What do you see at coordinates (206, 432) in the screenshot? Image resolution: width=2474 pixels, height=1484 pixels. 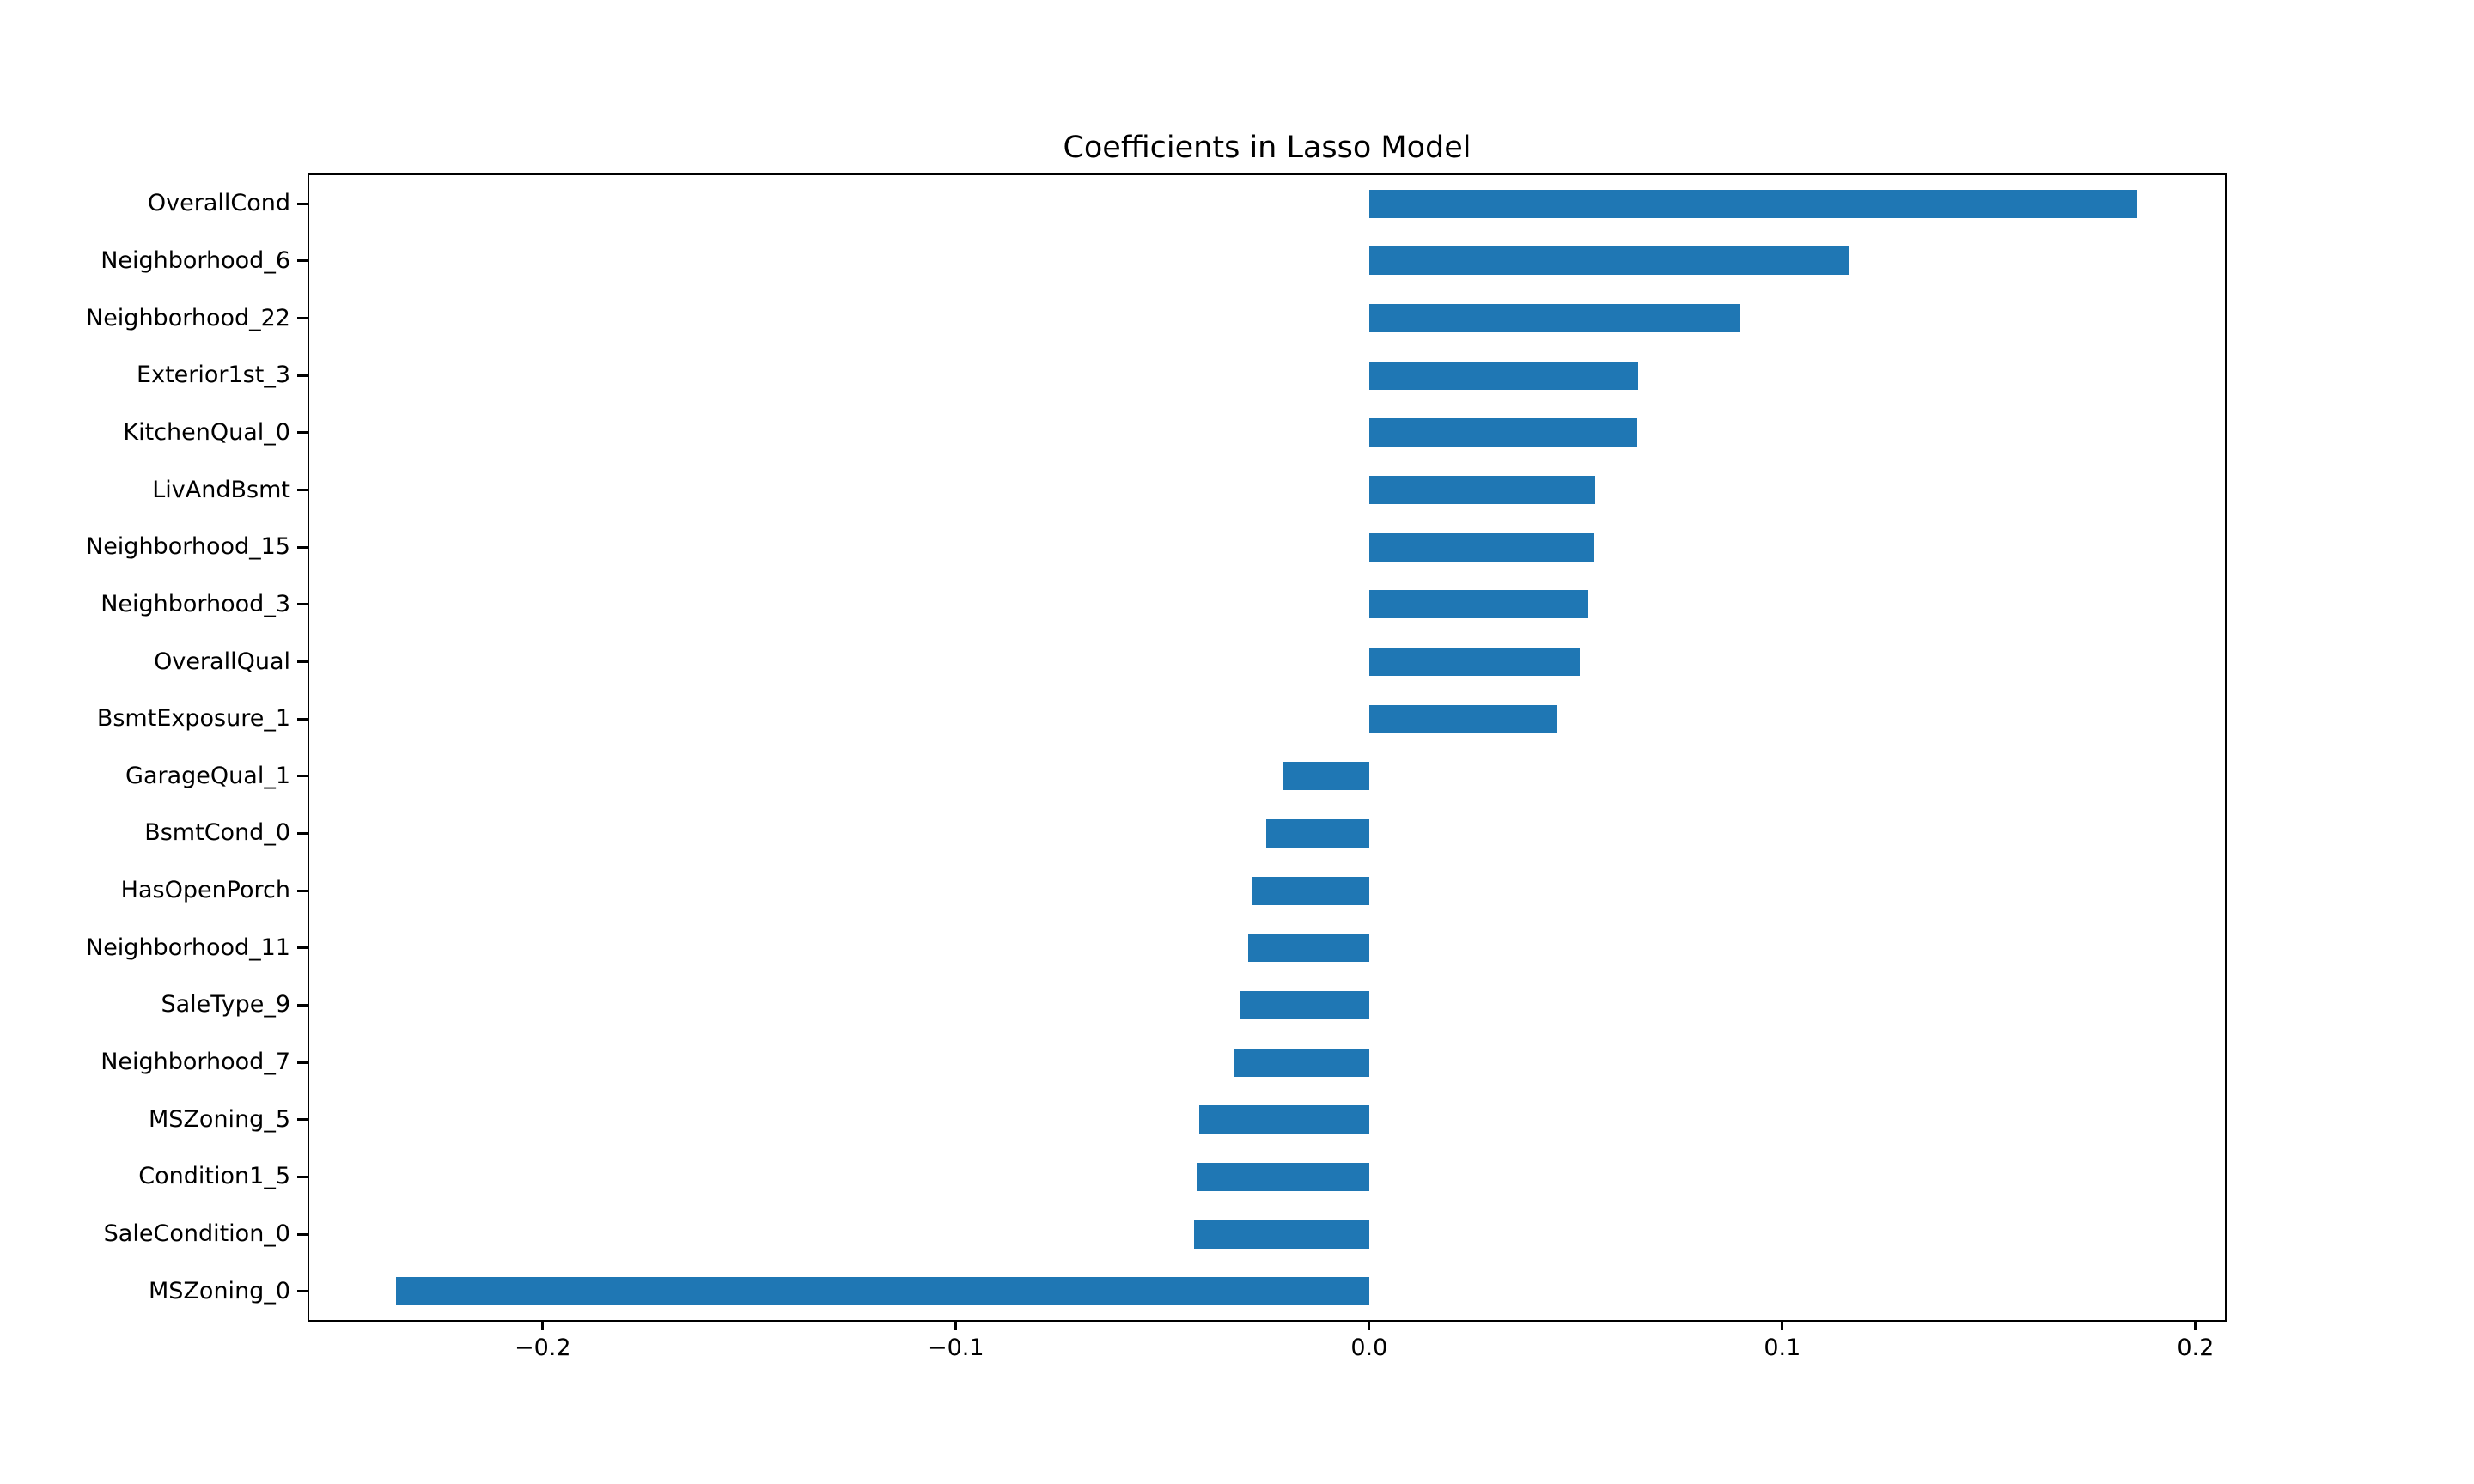 I see `y-tick-label: KitchenQual_0` at bounding box center [206, 432].